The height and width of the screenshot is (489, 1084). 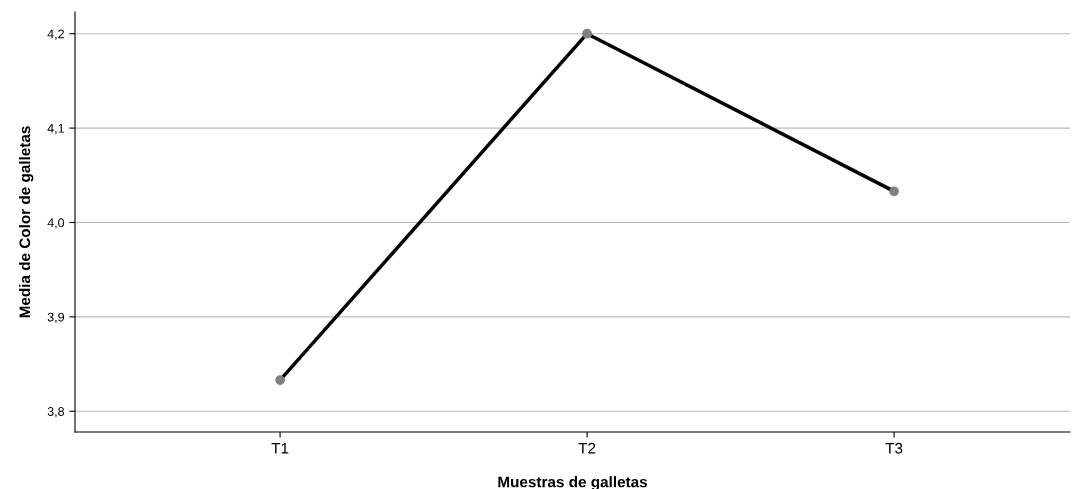 What do you see at coordinates (280, 448) in the screenshot?
I see `x-tick-label: T1` at bounding box center [280, 448].